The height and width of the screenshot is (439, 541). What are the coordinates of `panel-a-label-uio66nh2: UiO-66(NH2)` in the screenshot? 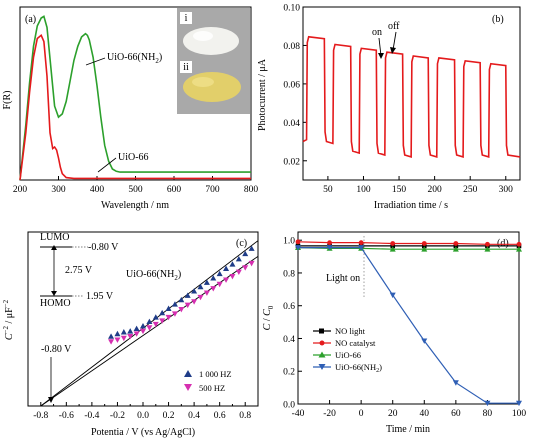 It's located at (134, 58).